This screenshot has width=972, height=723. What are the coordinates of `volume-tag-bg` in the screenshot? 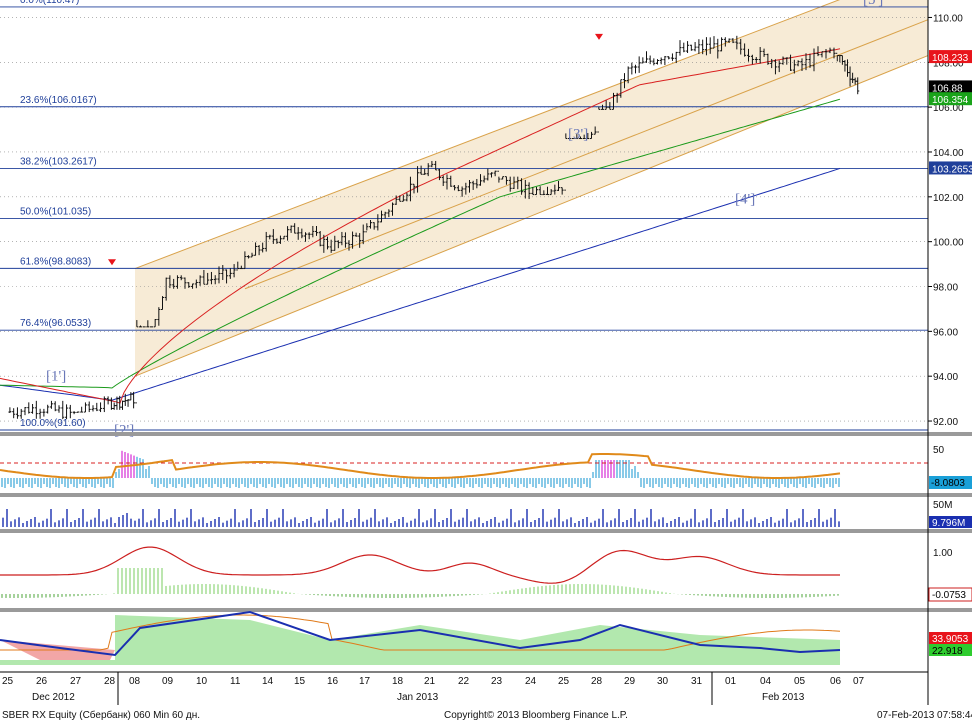 It's located at (950, 522).